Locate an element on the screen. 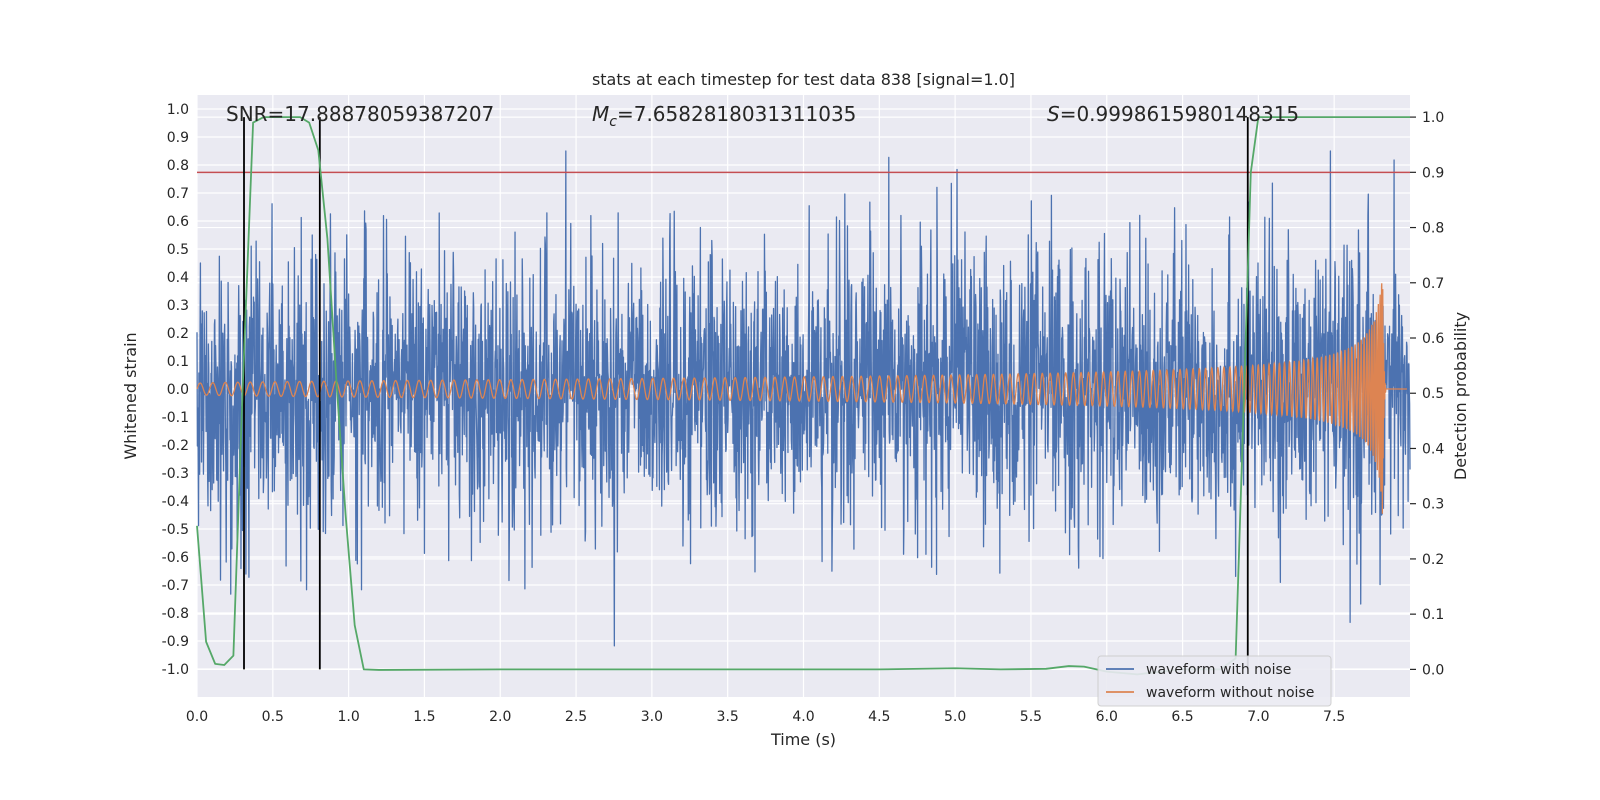 This screenshot has width=1600, height=800. y2-tick-label: 0.4 is located at coordinates (1433, 449).